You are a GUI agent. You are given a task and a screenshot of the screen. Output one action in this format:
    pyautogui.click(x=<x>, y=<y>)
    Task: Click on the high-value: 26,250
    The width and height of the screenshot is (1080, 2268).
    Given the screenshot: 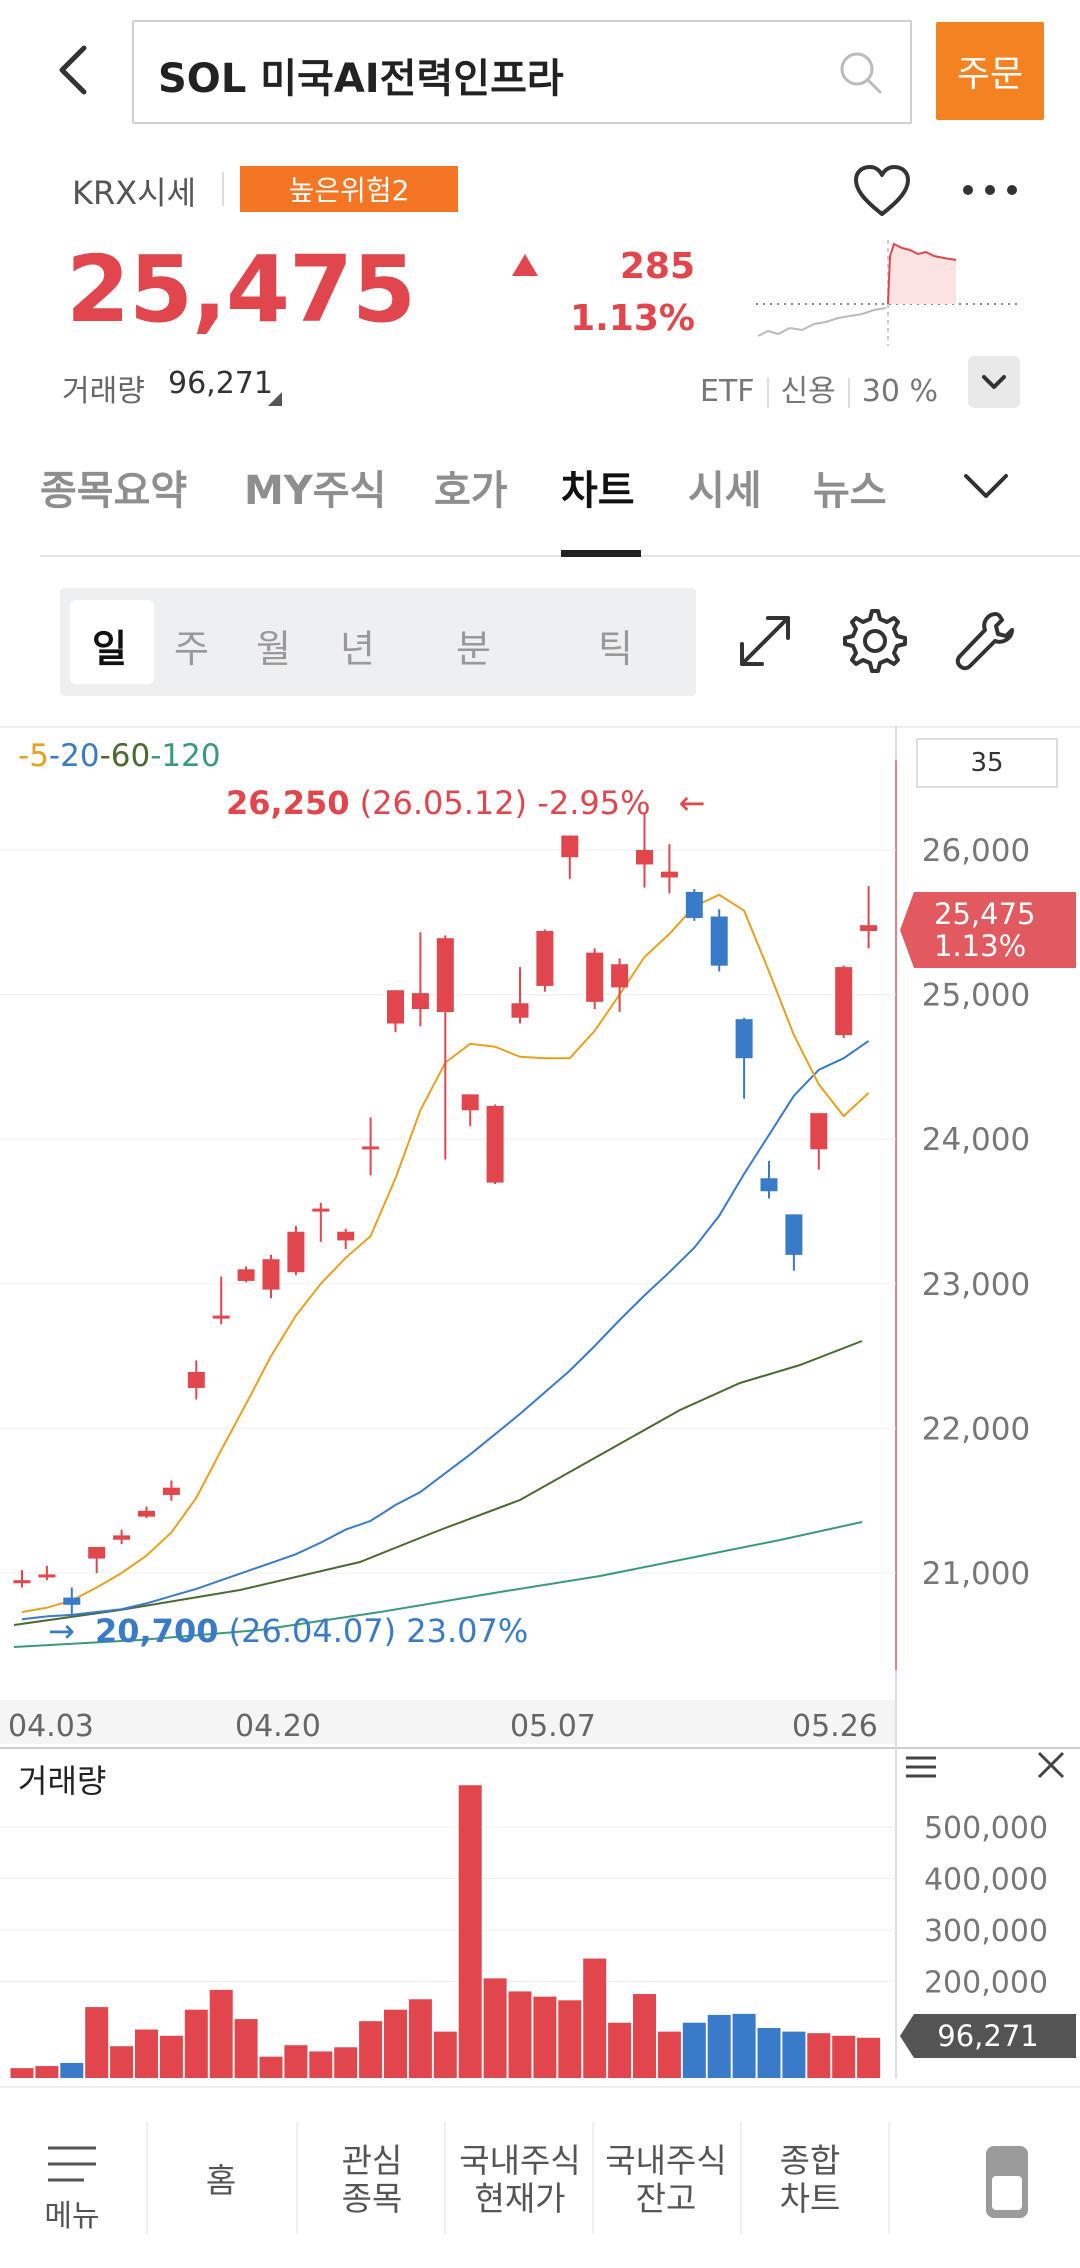 What is the action you would take?
    pyautogui.click(x=288, y=803)
    